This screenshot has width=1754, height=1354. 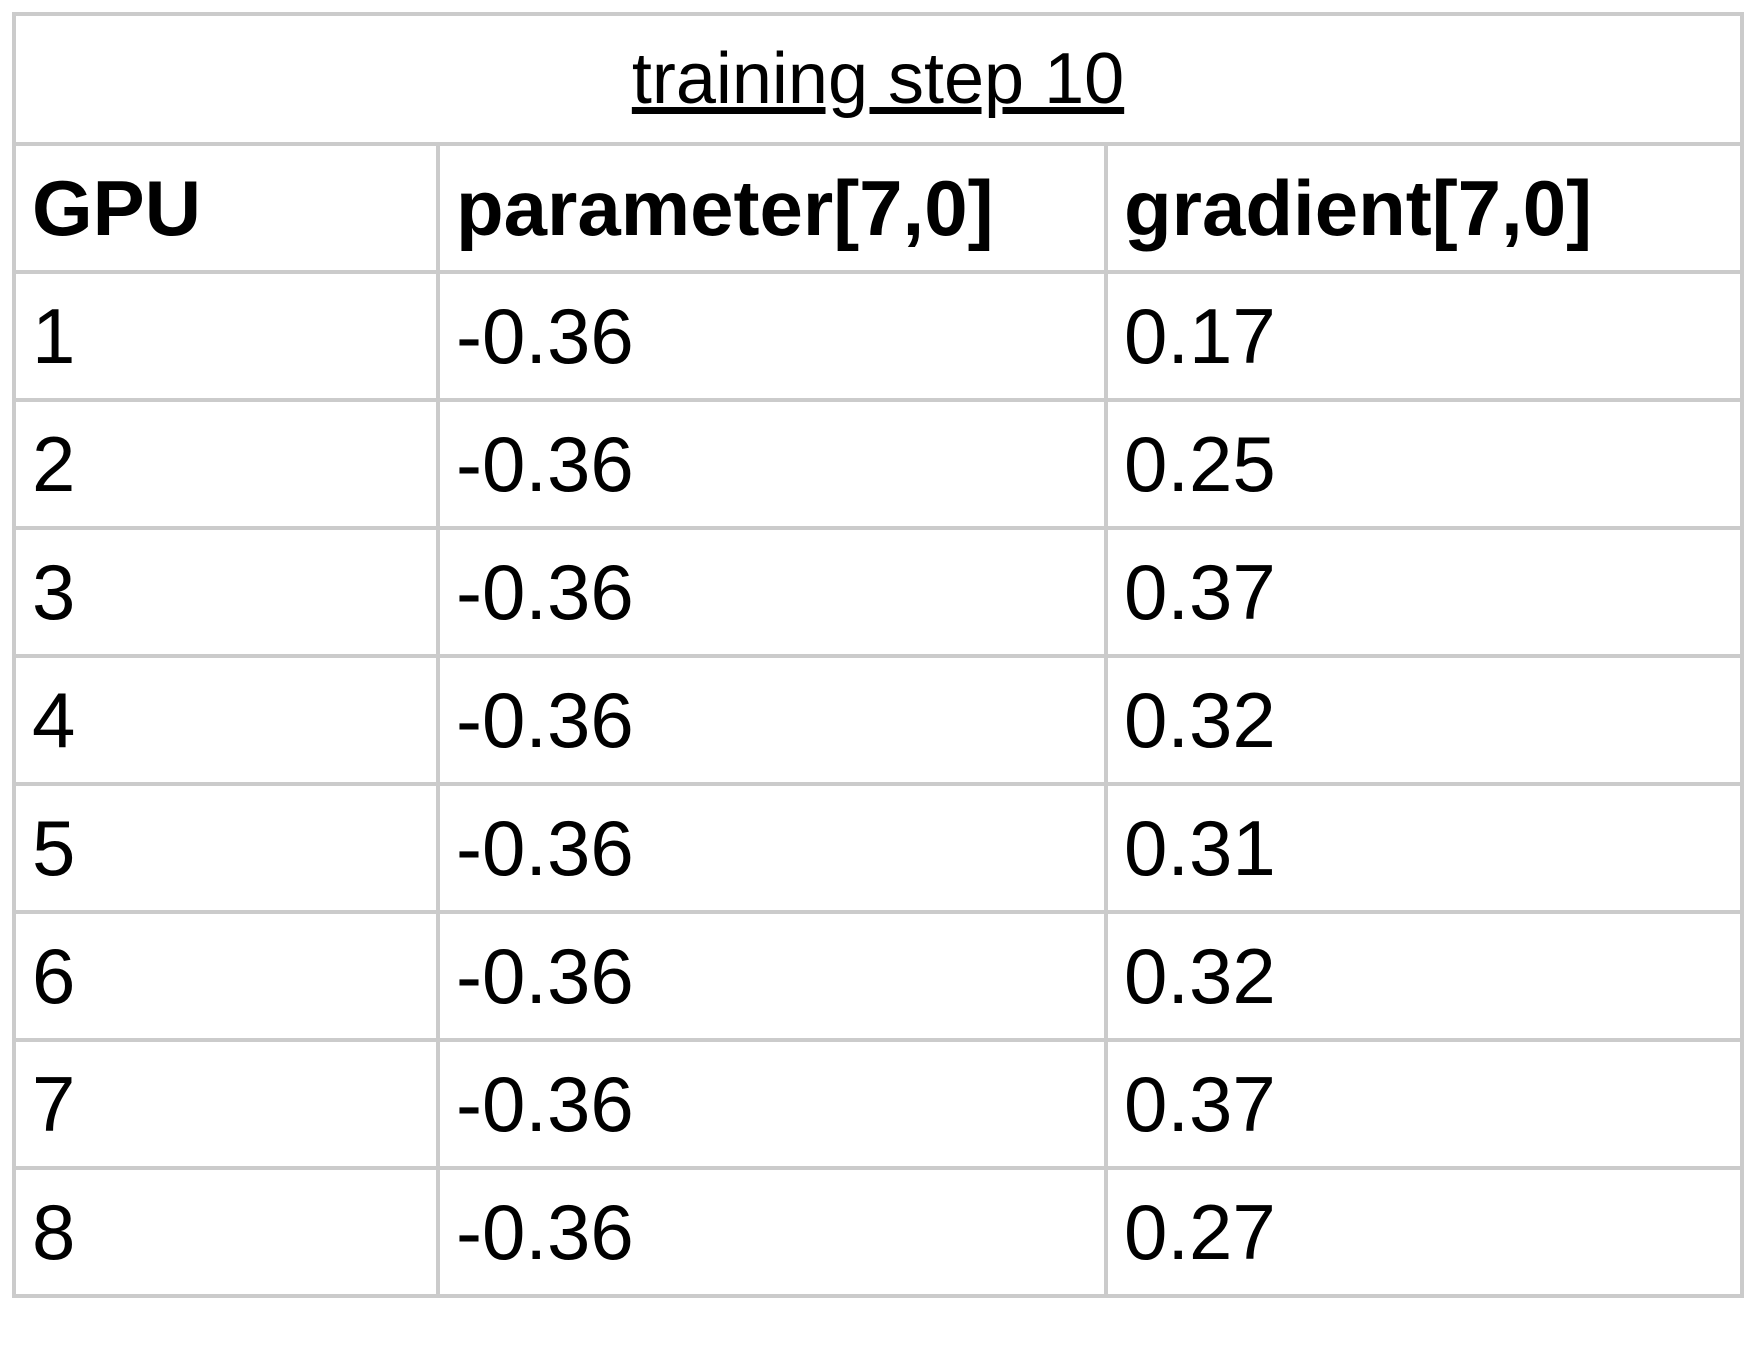 I want to click on title-row: training step 10, so click(x=878, y=79).